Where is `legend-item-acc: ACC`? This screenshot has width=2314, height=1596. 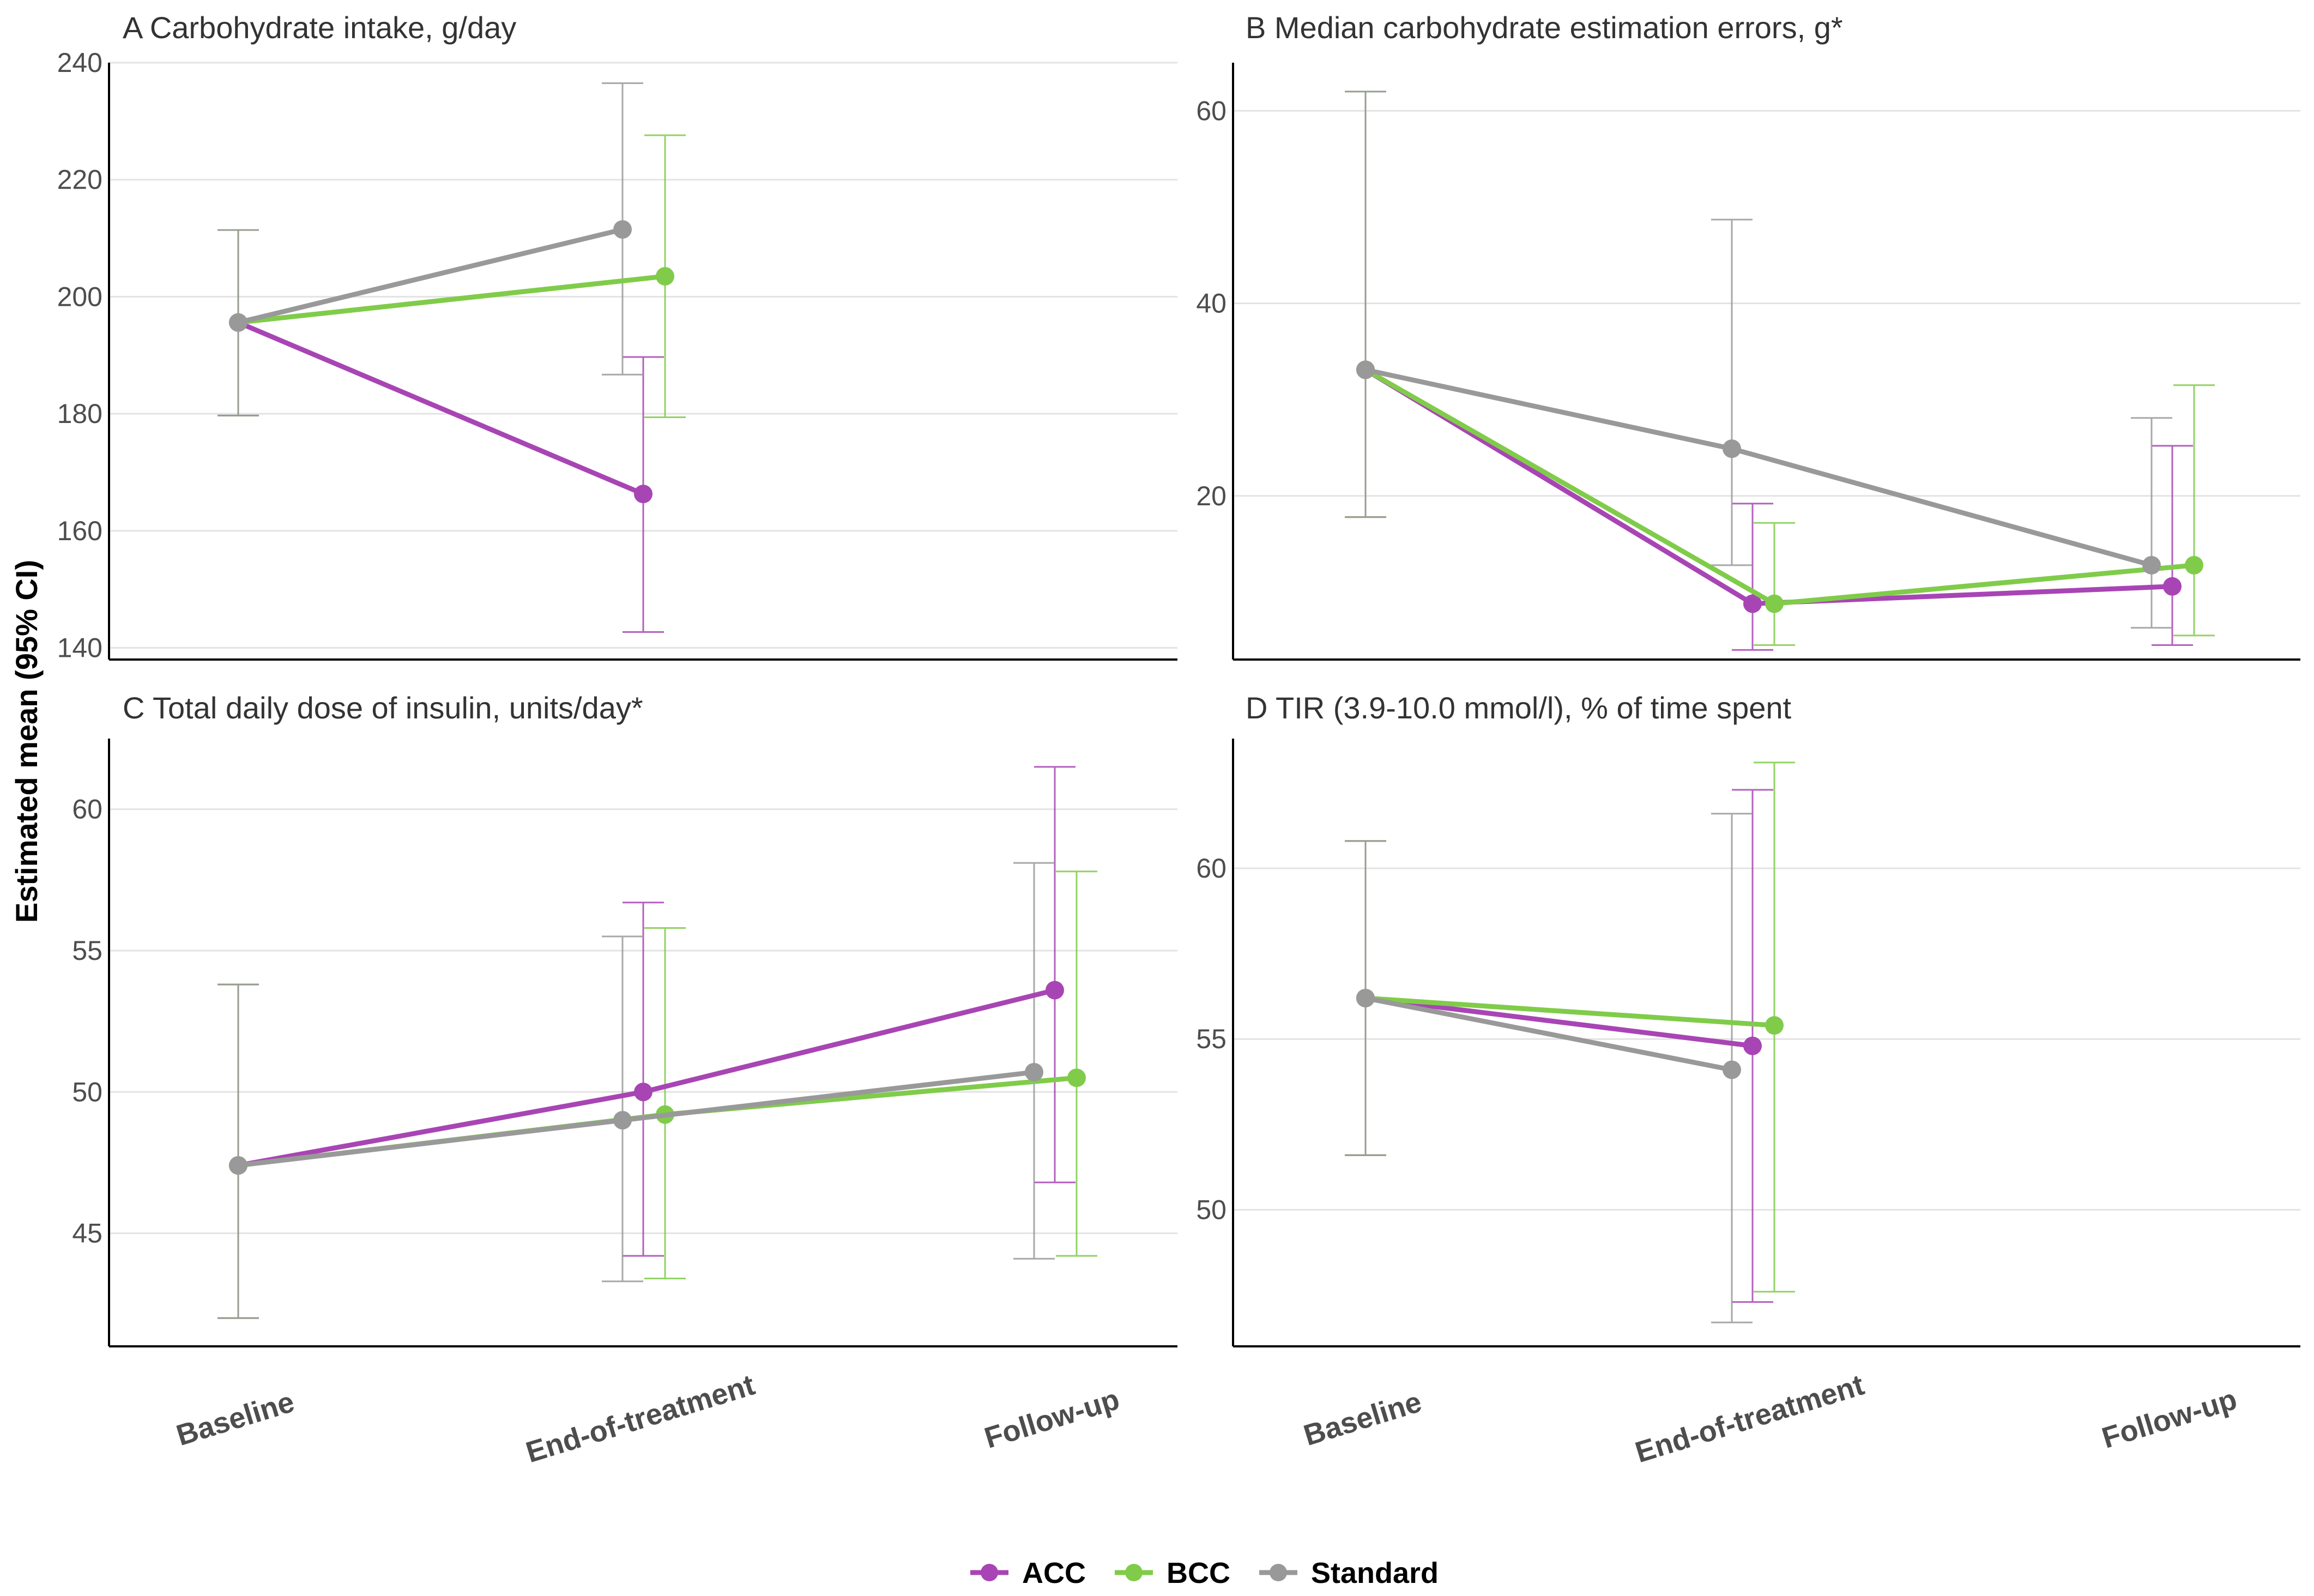 legend-item-acc: ACC is located at coordinates (1028, 1573).